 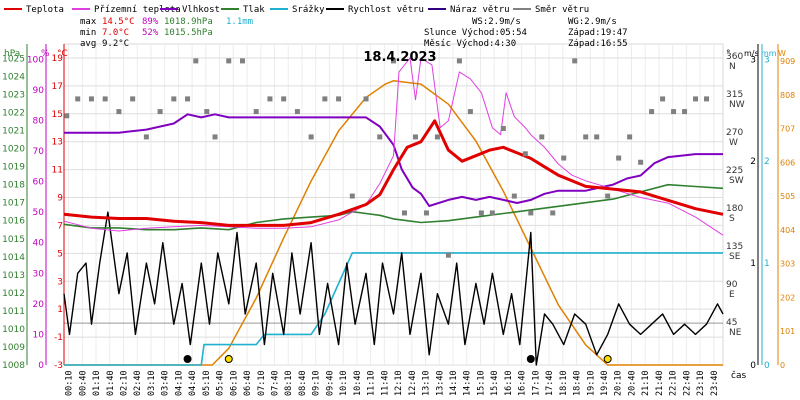 I want to click on time-tick: 10:40, so click(x=358, y=383).